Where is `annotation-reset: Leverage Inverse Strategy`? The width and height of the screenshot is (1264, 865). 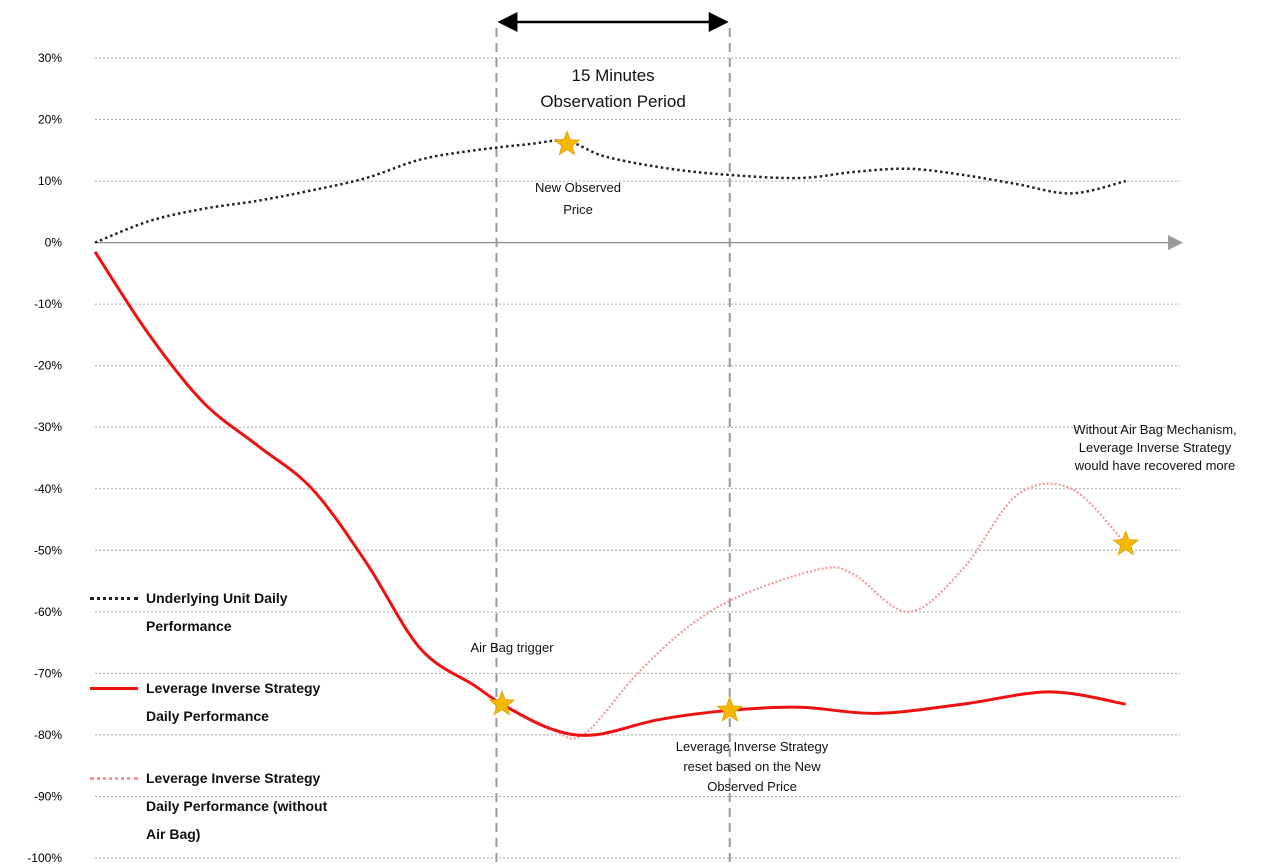 annotation-reset: Leverage Inverse Strategy is located at coordinates (752, 746).